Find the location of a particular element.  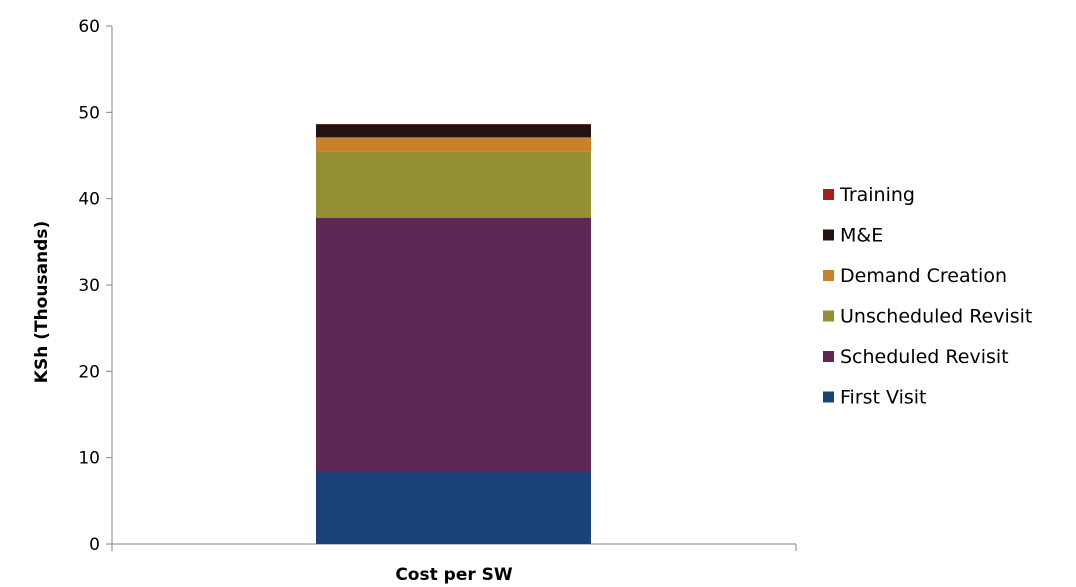

y-tick-label: 50 is located at coordinates (89, 113).